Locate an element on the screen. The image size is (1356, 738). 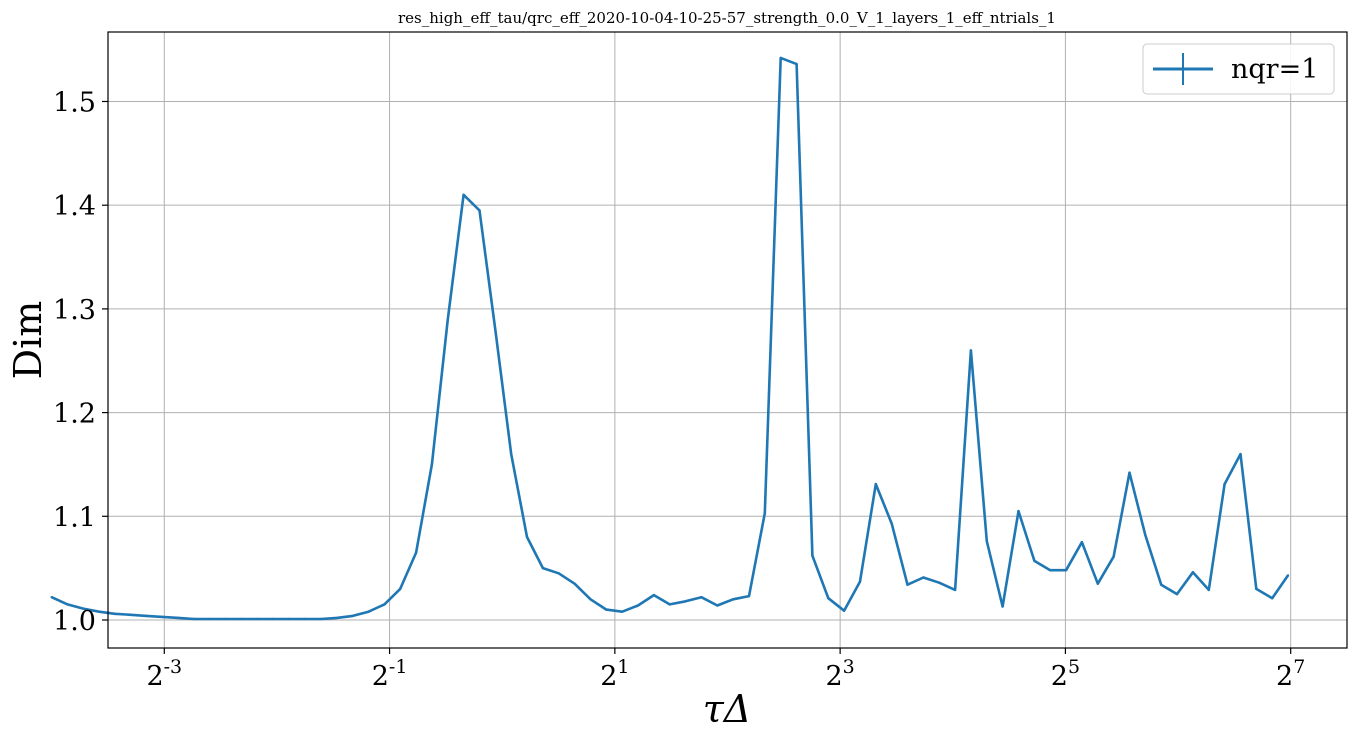
y-axis: 1.0 1.1 1.2 1.3 1.4 1.5 is located at coordinates (80, 362).